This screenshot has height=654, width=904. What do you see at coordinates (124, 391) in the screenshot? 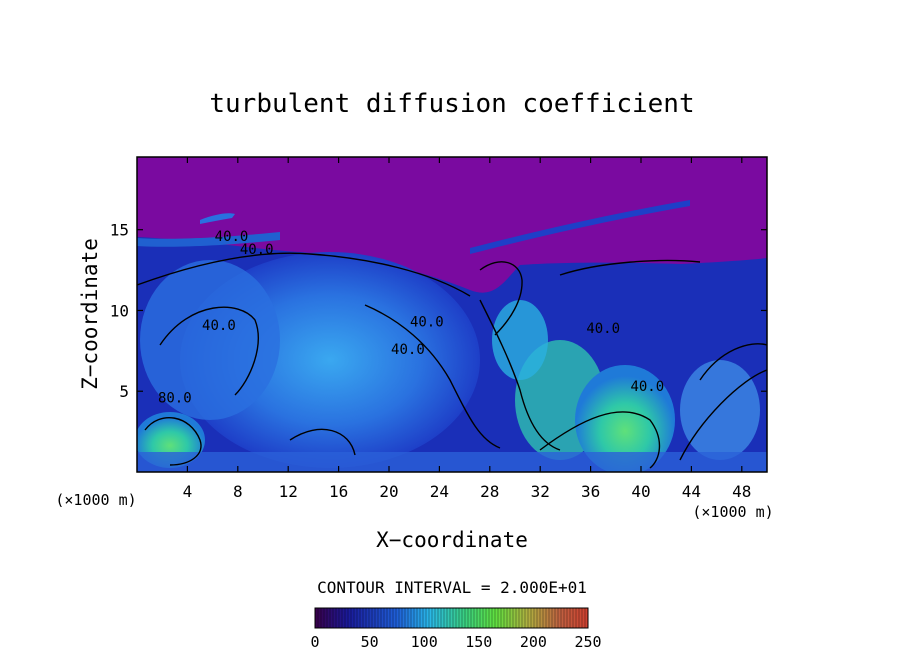
I see `y-tick-label: 5` at bounding box center [124, 391].